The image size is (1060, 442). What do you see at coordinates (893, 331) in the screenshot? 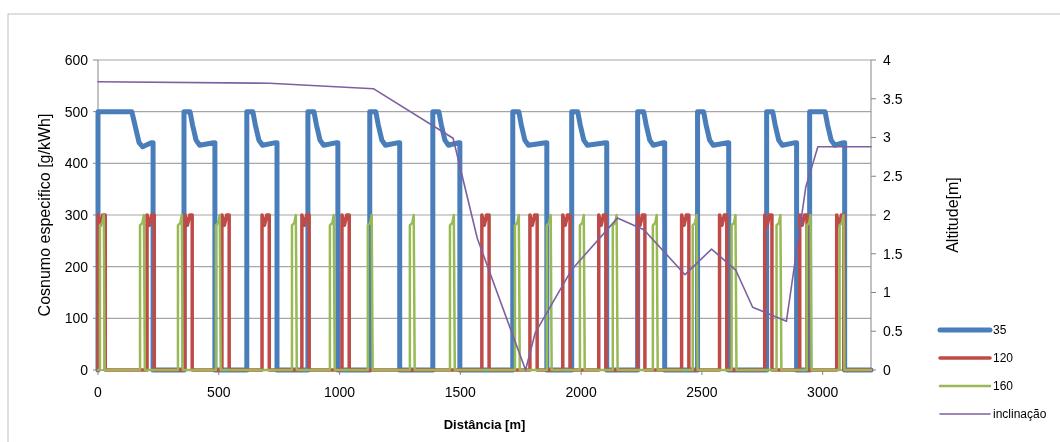
I see `y2-tick-label: 0.5` at bounding box center [893, 331].